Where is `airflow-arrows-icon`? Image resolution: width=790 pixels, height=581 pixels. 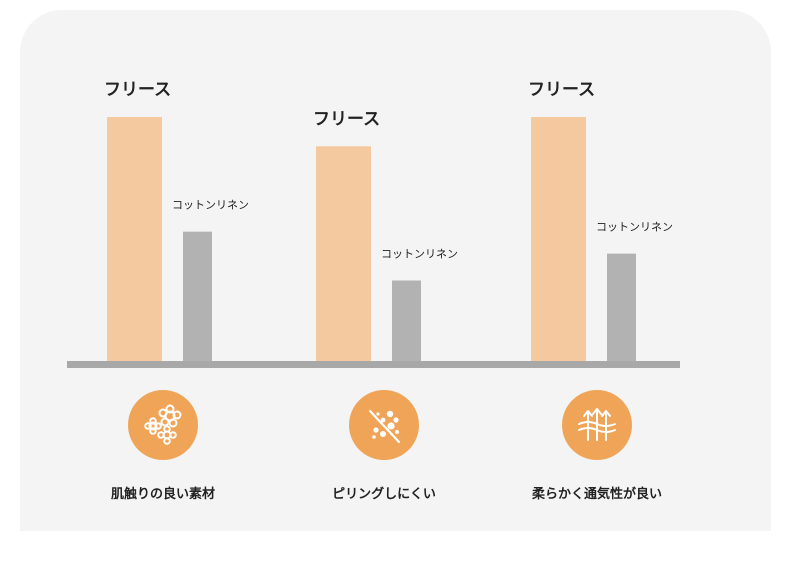
airflow-arrows-icon is located at coordinates (597, 425).